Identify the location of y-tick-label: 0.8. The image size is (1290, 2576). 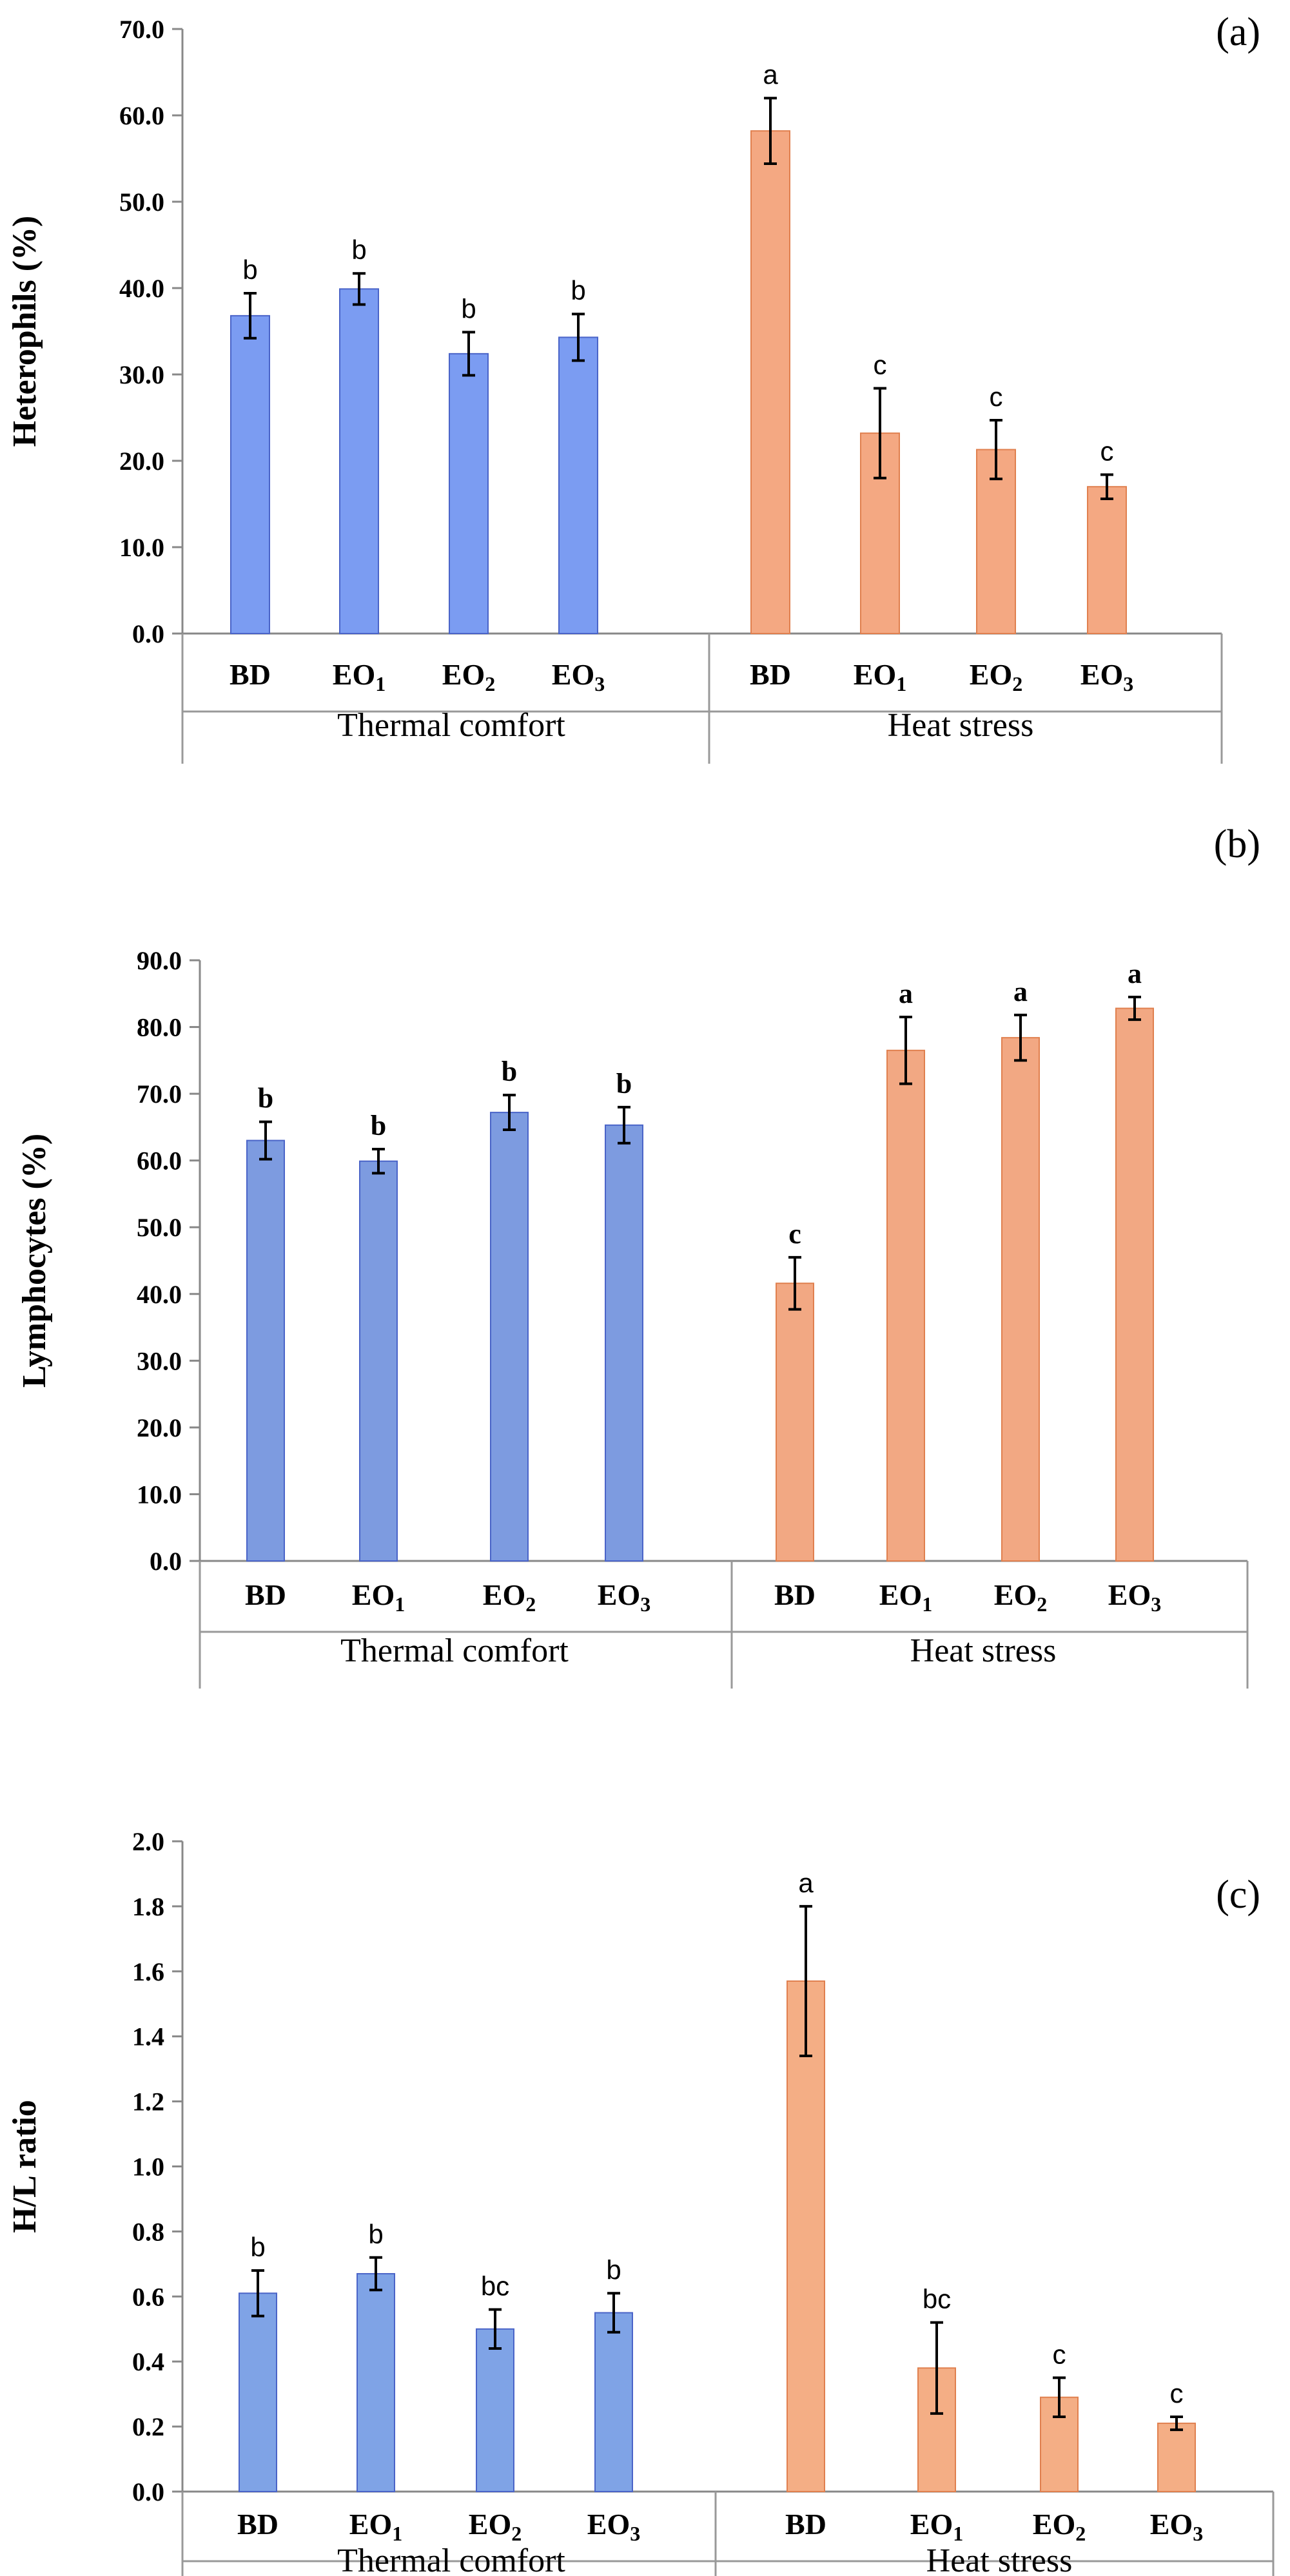
(148, 2231).